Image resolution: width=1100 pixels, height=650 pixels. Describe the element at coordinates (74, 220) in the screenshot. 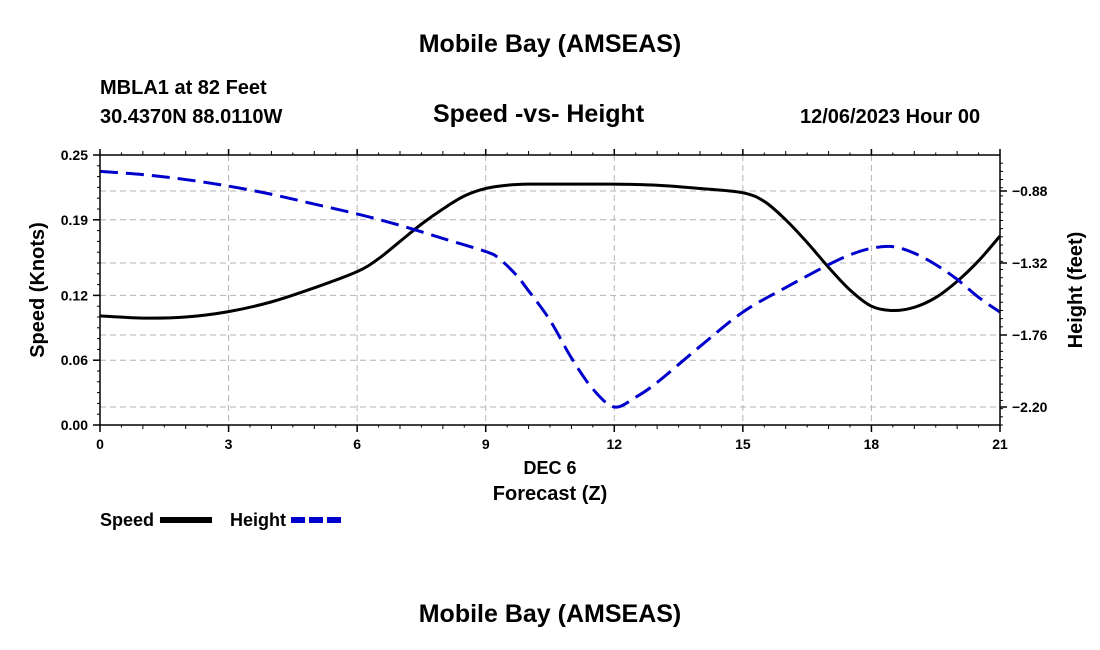

I see `y-left-tick-label: 0.19` at that location.